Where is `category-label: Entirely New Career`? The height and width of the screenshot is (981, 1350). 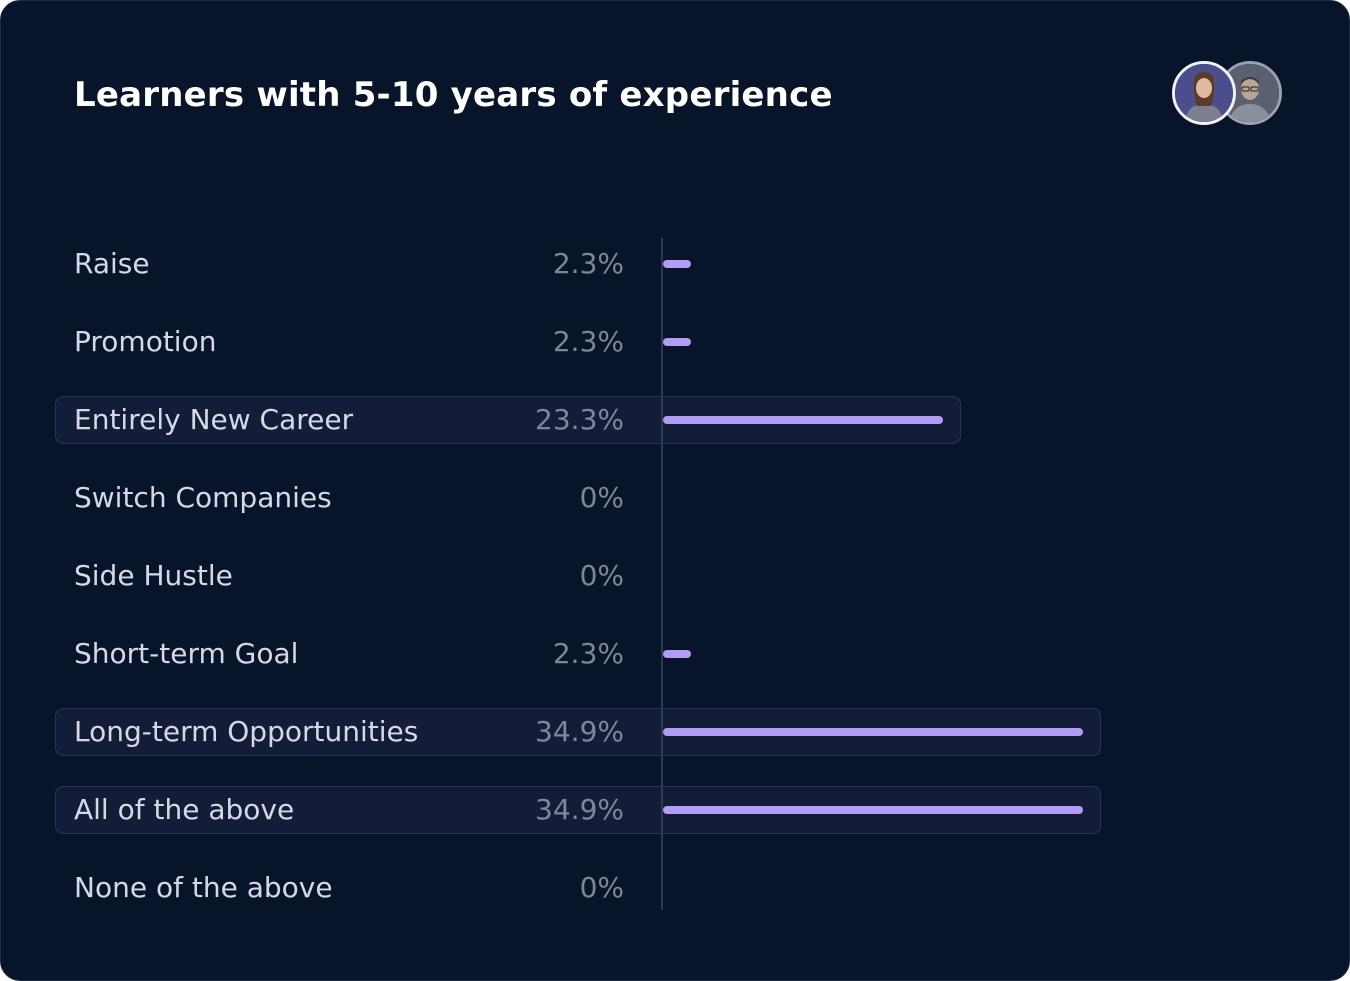
category-label: Entirely New Career is located at coordinates (214, 419).